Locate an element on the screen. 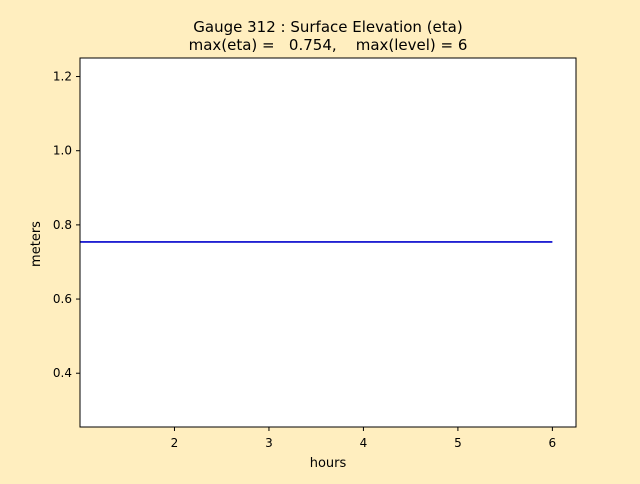 The height and width of the screenshot is (484, 640). y-axis-ticks: 0.4 0.6 0.8 1.0 1.2 is located at coordinates (66, 225).